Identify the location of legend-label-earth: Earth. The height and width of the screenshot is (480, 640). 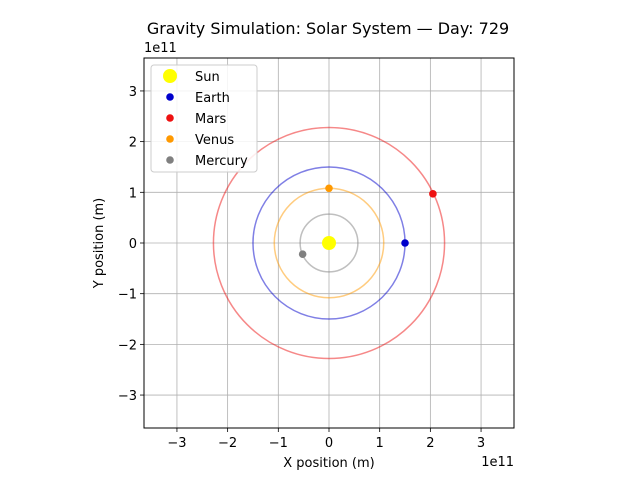
(212, 98).